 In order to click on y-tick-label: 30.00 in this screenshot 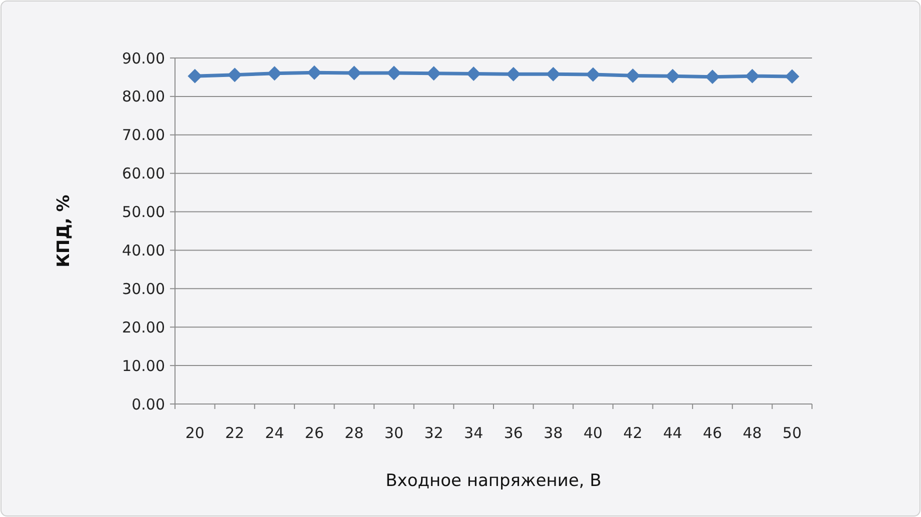, I will do `click(143, 289)`.